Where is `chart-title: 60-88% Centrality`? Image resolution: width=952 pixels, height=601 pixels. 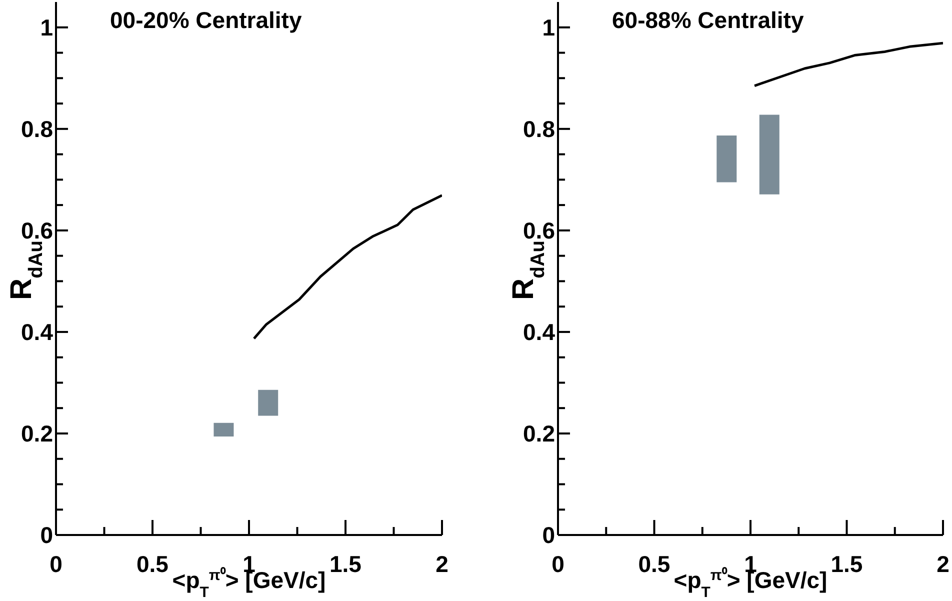 chart-title: 60-88% Centrality is located at coordinates (708, 20).